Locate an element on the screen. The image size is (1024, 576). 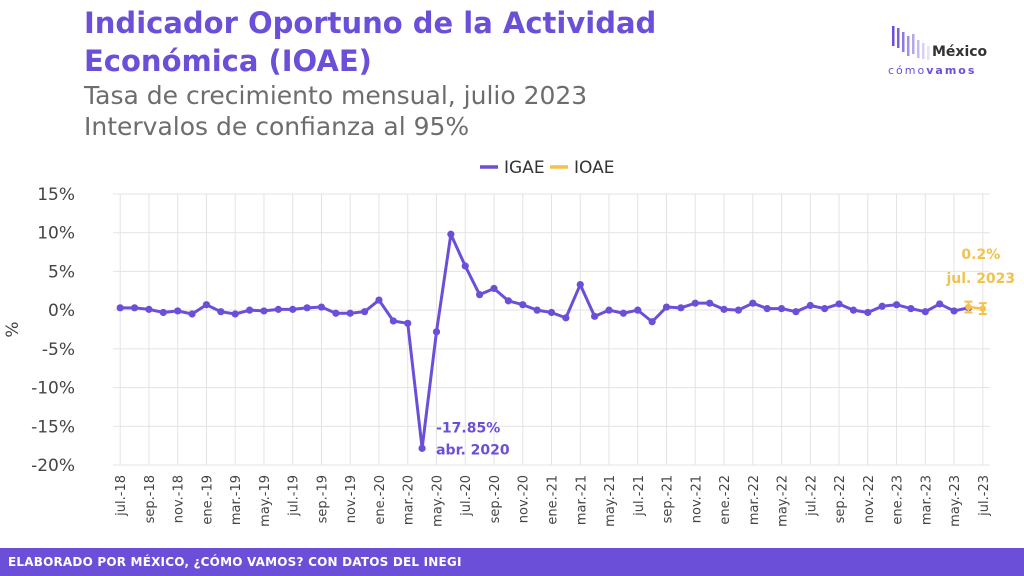
annotation-min-date: abr. 2020 is located at coordinates (473, 450).